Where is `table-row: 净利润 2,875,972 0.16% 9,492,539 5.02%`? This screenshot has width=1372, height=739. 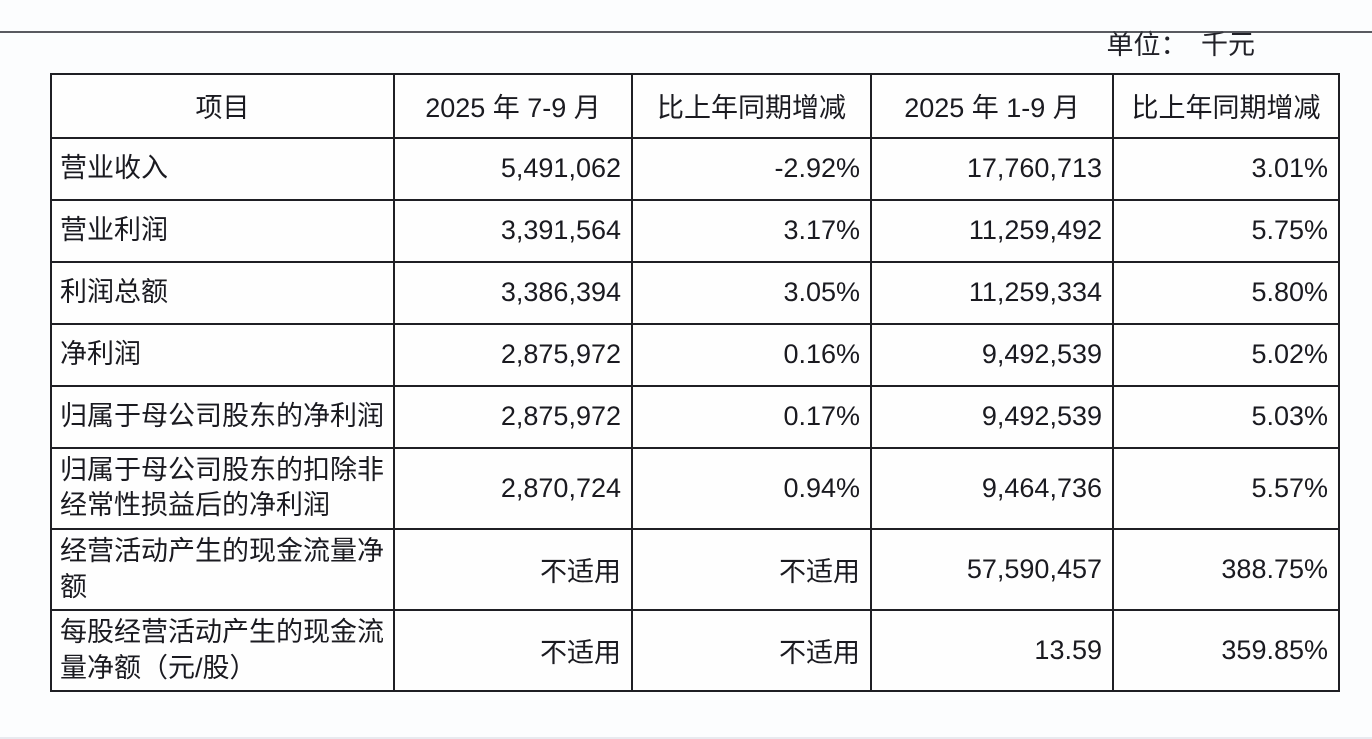
table-row: 净利润 2,875,972 0.16% 9,492,539 5.02% is located at coordinates (695, 354).